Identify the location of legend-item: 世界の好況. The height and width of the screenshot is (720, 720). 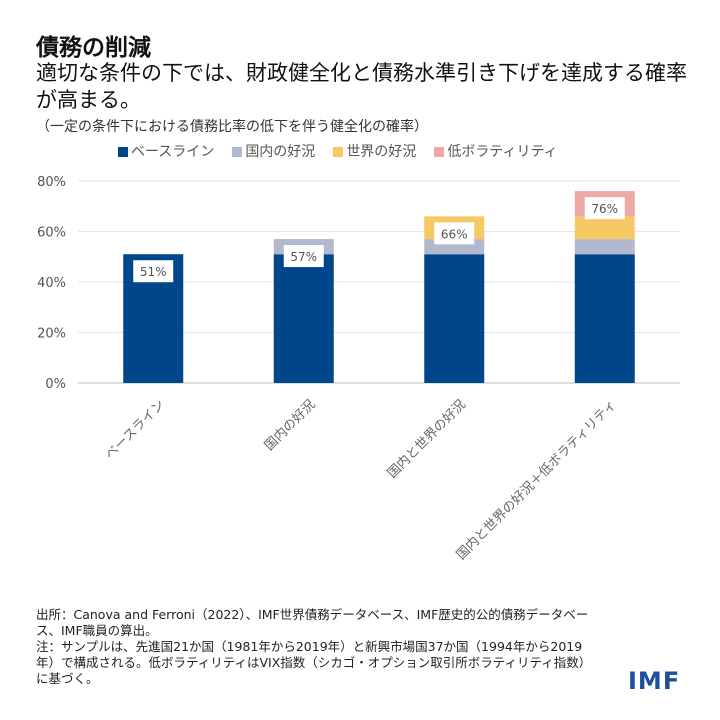
(374, 151).